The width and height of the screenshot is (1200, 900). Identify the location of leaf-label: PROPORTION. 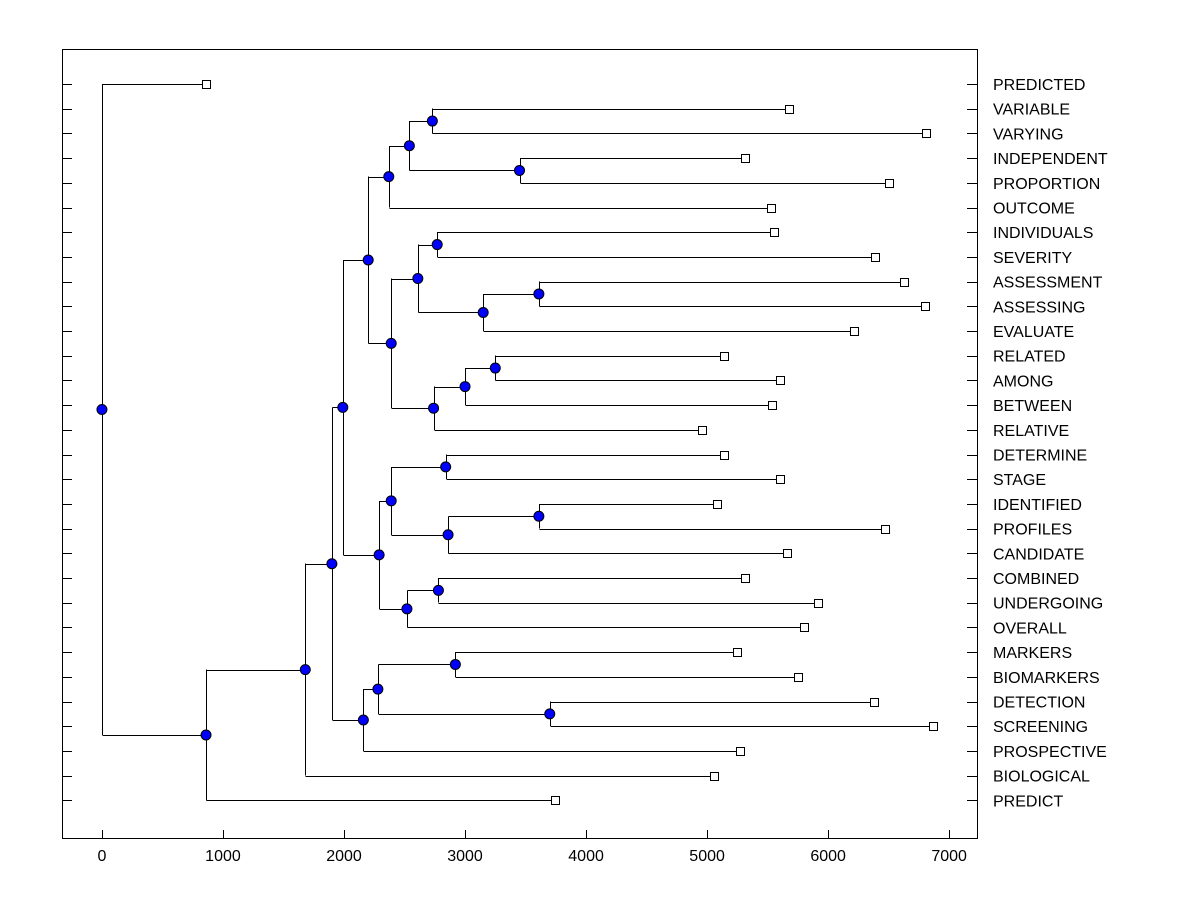
(1046, 184).